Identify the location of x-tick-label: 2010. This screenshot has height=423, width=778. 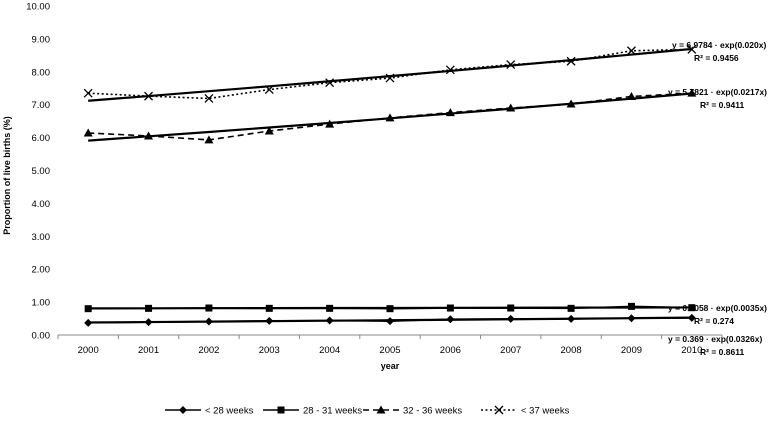
(691, 350).